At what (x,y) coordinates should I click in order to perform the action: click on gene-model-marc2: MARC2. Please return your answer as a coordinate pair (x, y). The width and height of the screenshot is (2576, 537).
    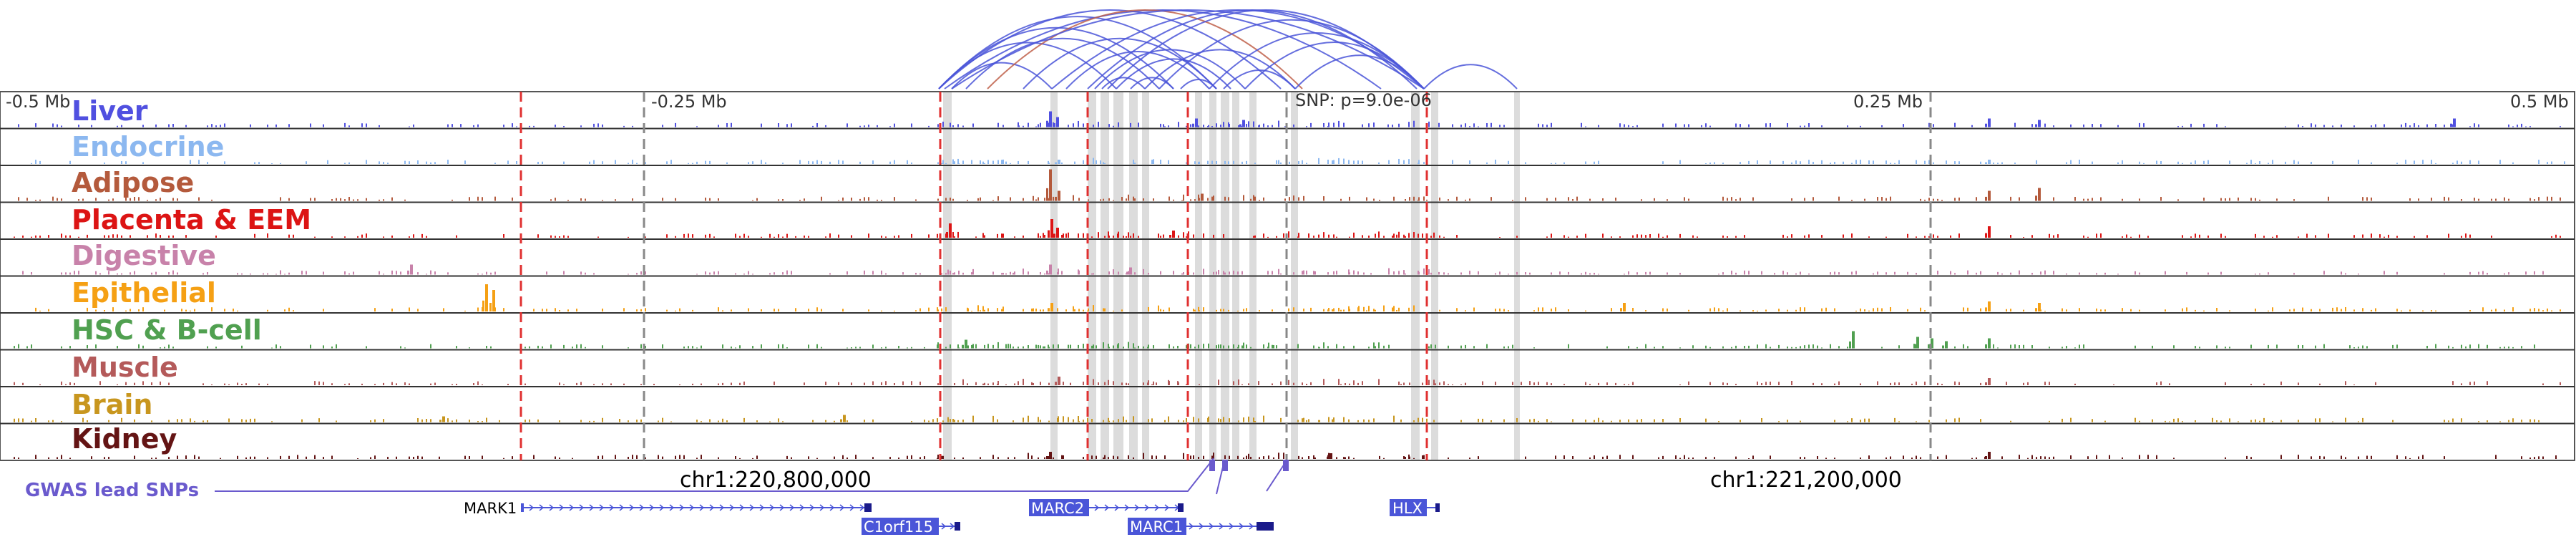
    Looking at the image, I should click on (1106, 508).